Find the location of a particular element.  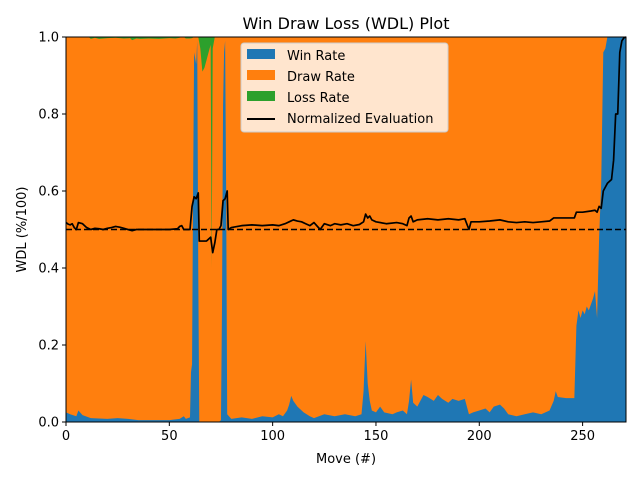

y-tick-label: 0.4 is located at coordinates (48, 269).